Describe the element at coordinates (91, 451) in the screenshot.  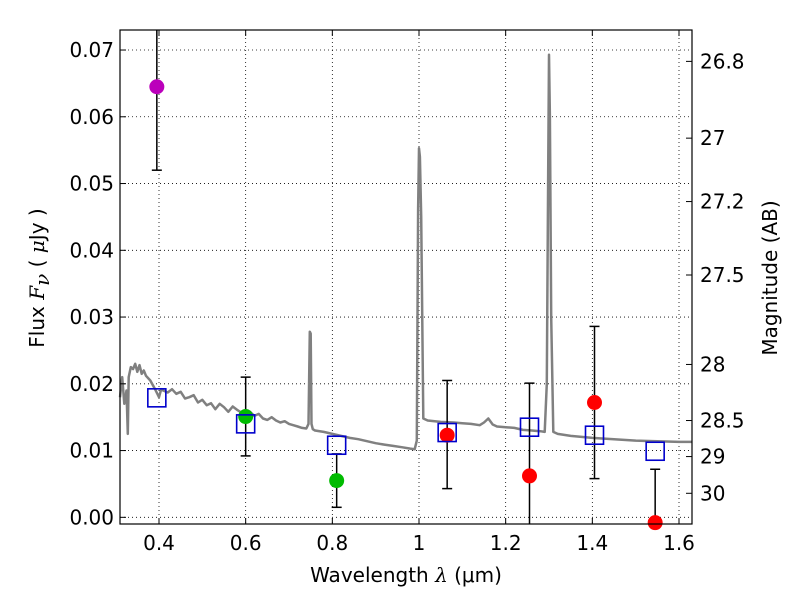
I see `y-tick-label: 0.01` at that location.